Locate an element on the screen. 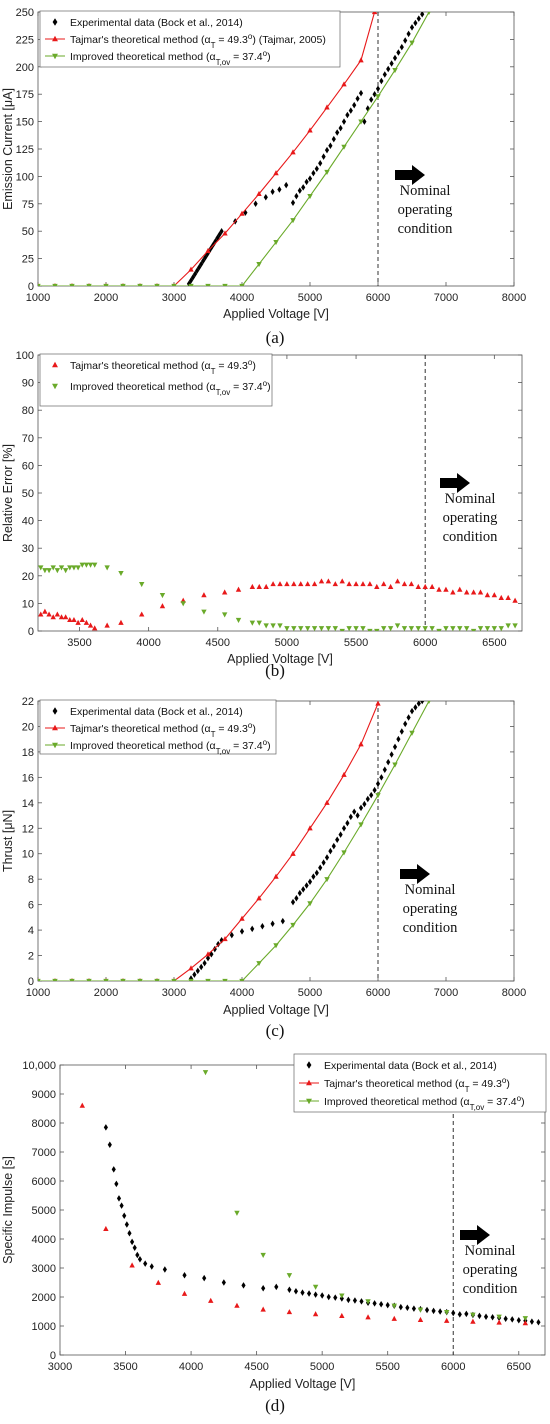 The image size is (550, 1424). x-tick-label: 4000 is located at coordinates (191, 1367).